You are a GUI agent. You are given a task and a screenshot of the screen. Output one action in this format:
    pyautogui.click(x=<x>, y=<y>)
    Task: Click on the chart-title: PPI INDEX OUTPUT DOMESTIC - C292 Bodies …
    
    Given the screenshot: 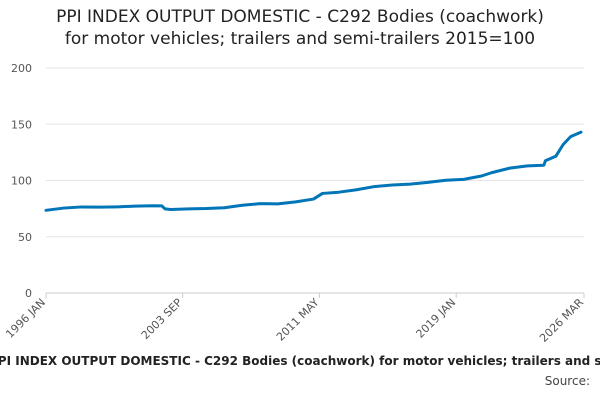 What is the action you would take?
    pyautogui.click(x=300, y=28)
    